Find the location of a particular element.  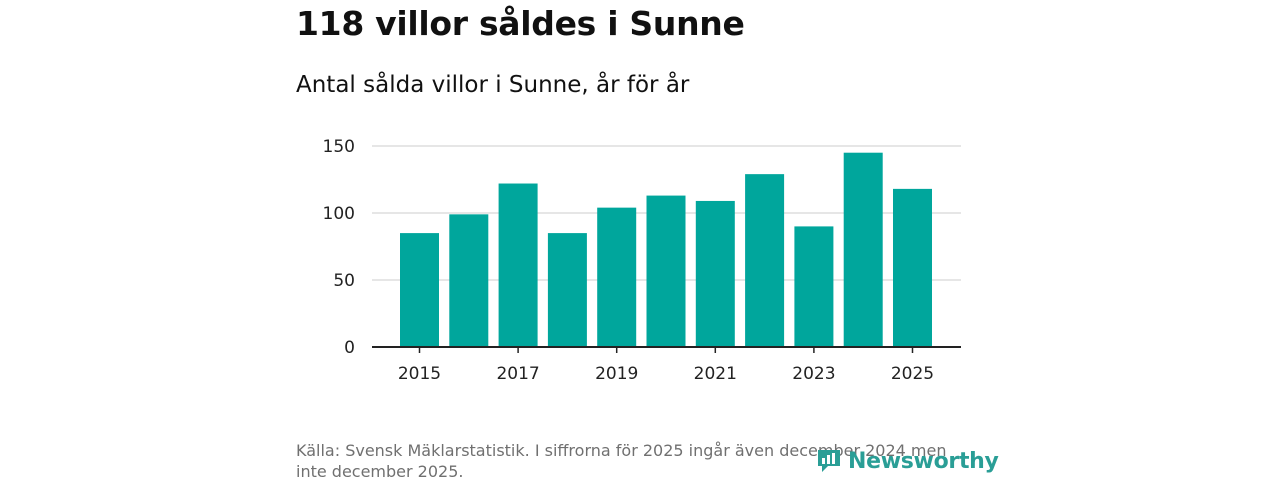

bar-2025 is located at coordinates (912, 267).